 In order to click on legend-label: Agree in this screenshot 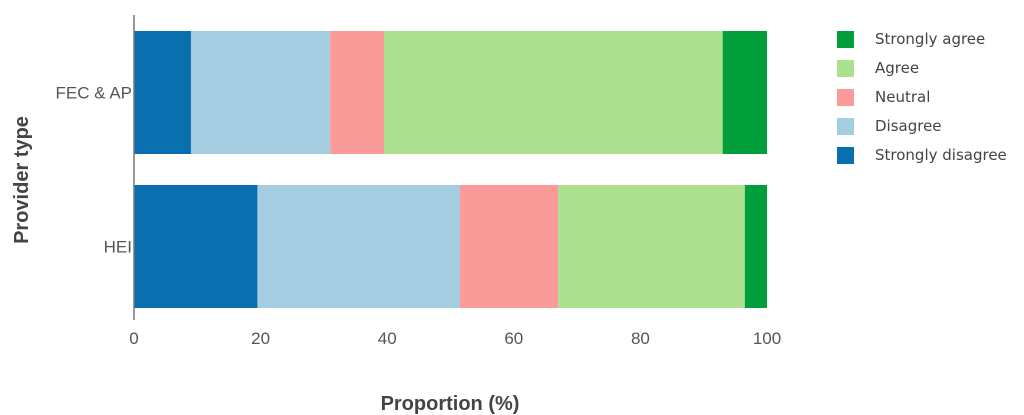, I will do `click(897, 68)`.